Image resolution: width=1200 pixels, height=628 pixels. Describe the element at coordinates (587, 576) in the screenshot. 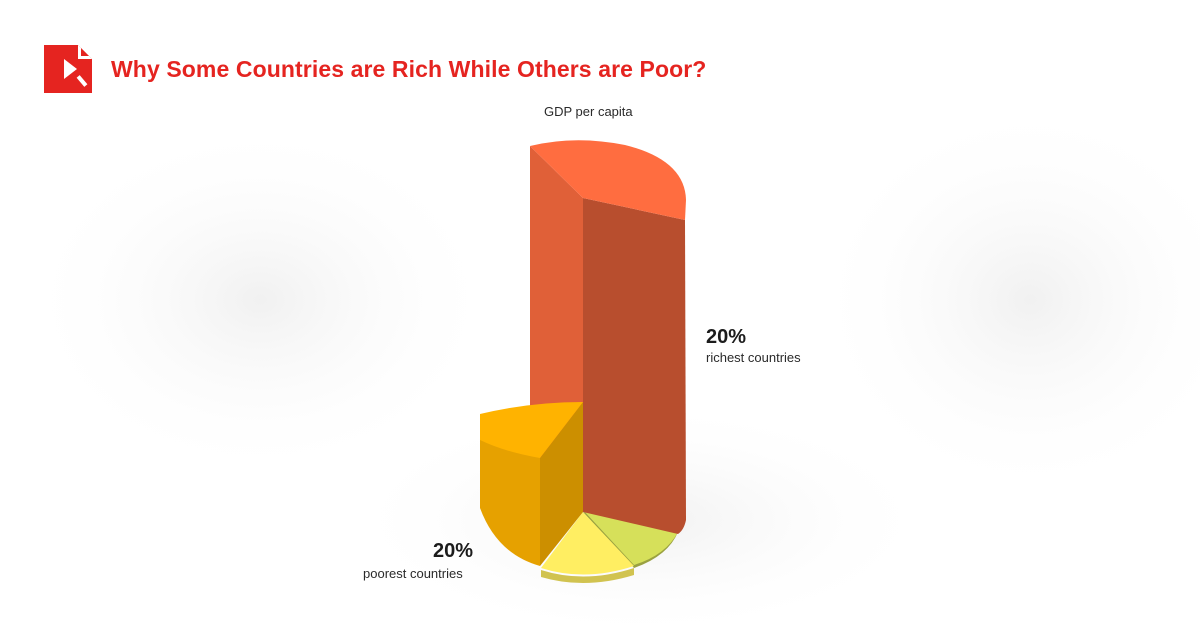

I see `slice-3-side` at that location.